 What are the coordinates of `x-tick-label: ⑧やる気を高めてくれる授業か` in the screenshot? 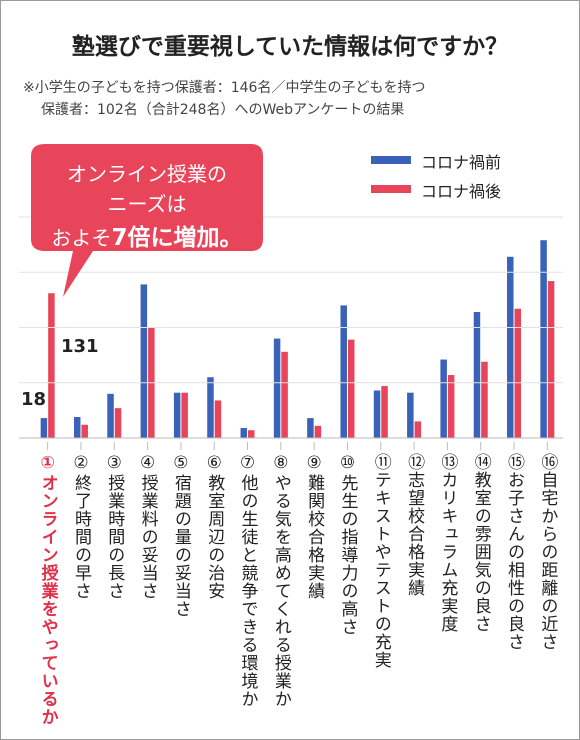 It's located at (280, 580).